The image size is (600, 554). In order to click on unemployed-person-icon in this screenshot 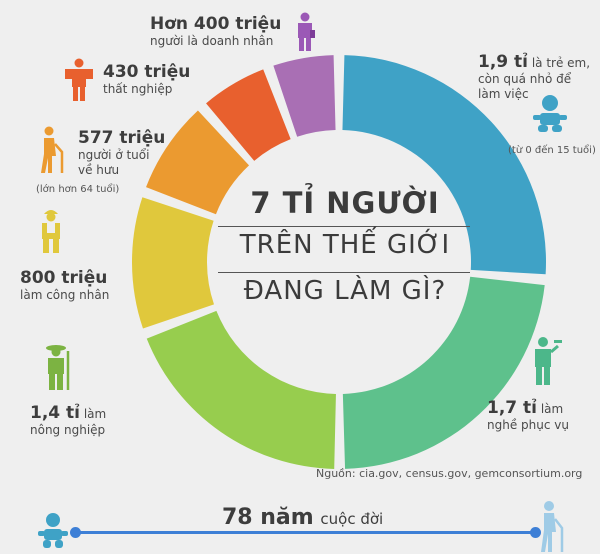, I will do `click(79, 79)`.